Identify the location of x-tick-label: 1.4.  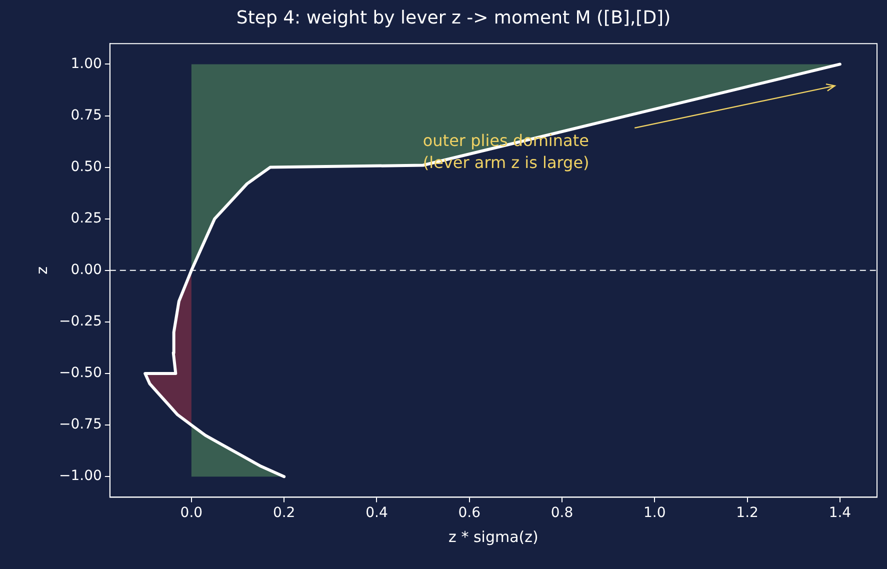
(840, 513).